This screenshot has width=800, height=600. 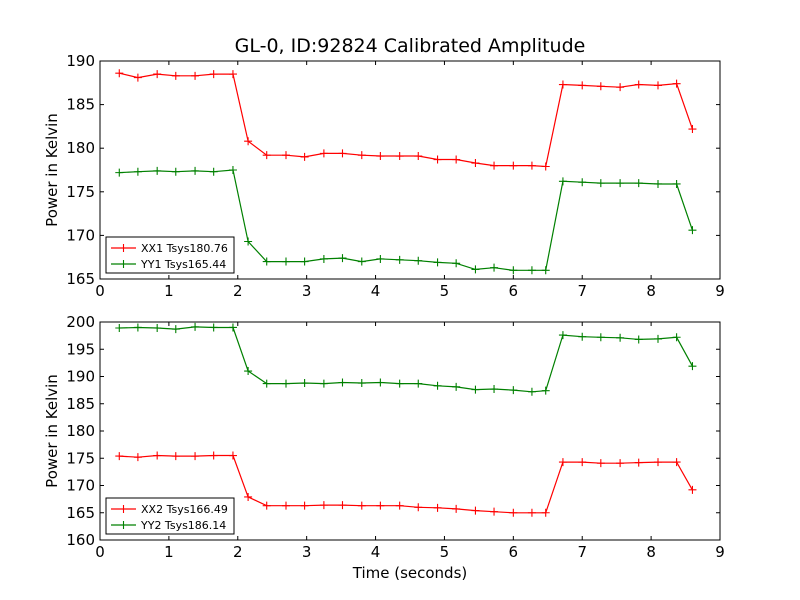 What do you see at coordinates (514, 291) in the screenshot?
I see `x-tick-label: 6` at bounding box center [514, 291].